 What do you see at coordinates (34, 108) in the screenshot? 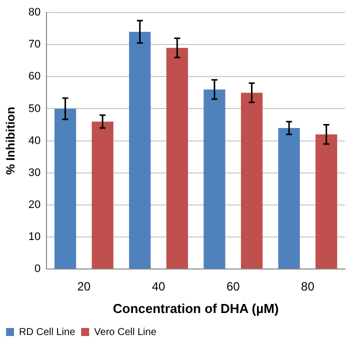
I see `y-tick-label: 50` at bounding box center [34, 108].